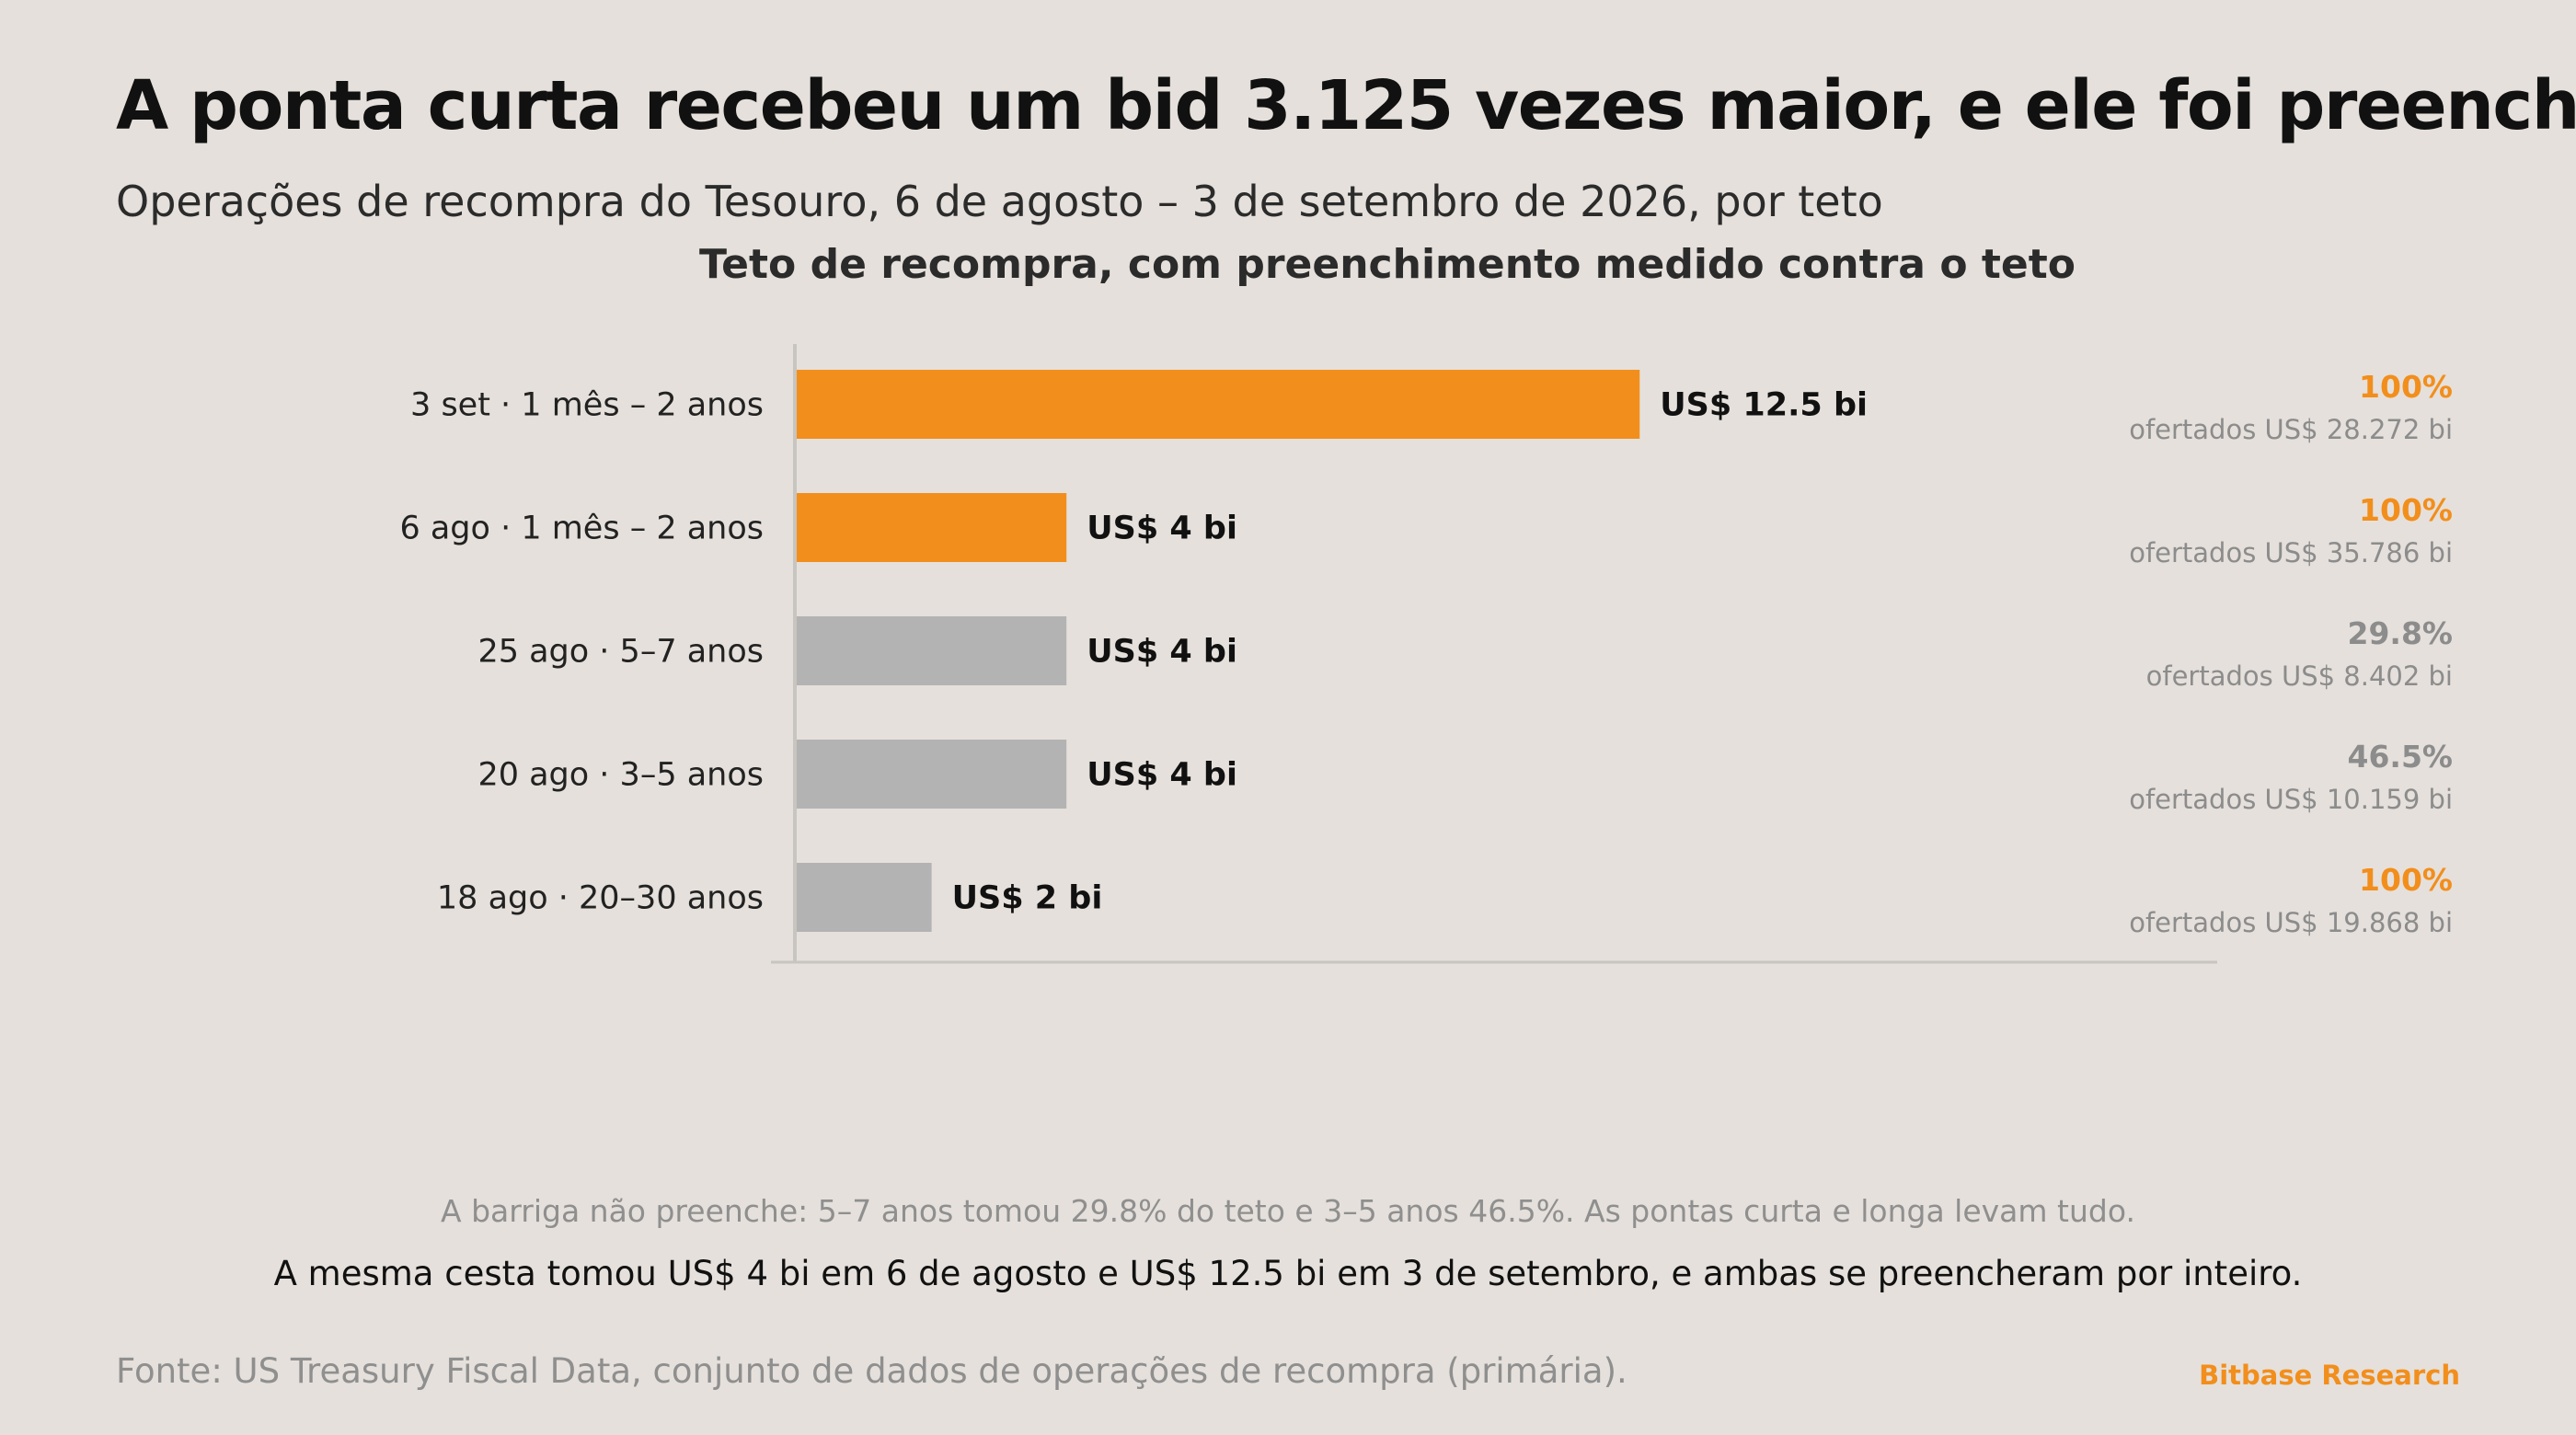 The width and height of the screenshot is (2576, 1435). I want to click on category-label: 25 ago · 5–7 anos, so click(620, 652).